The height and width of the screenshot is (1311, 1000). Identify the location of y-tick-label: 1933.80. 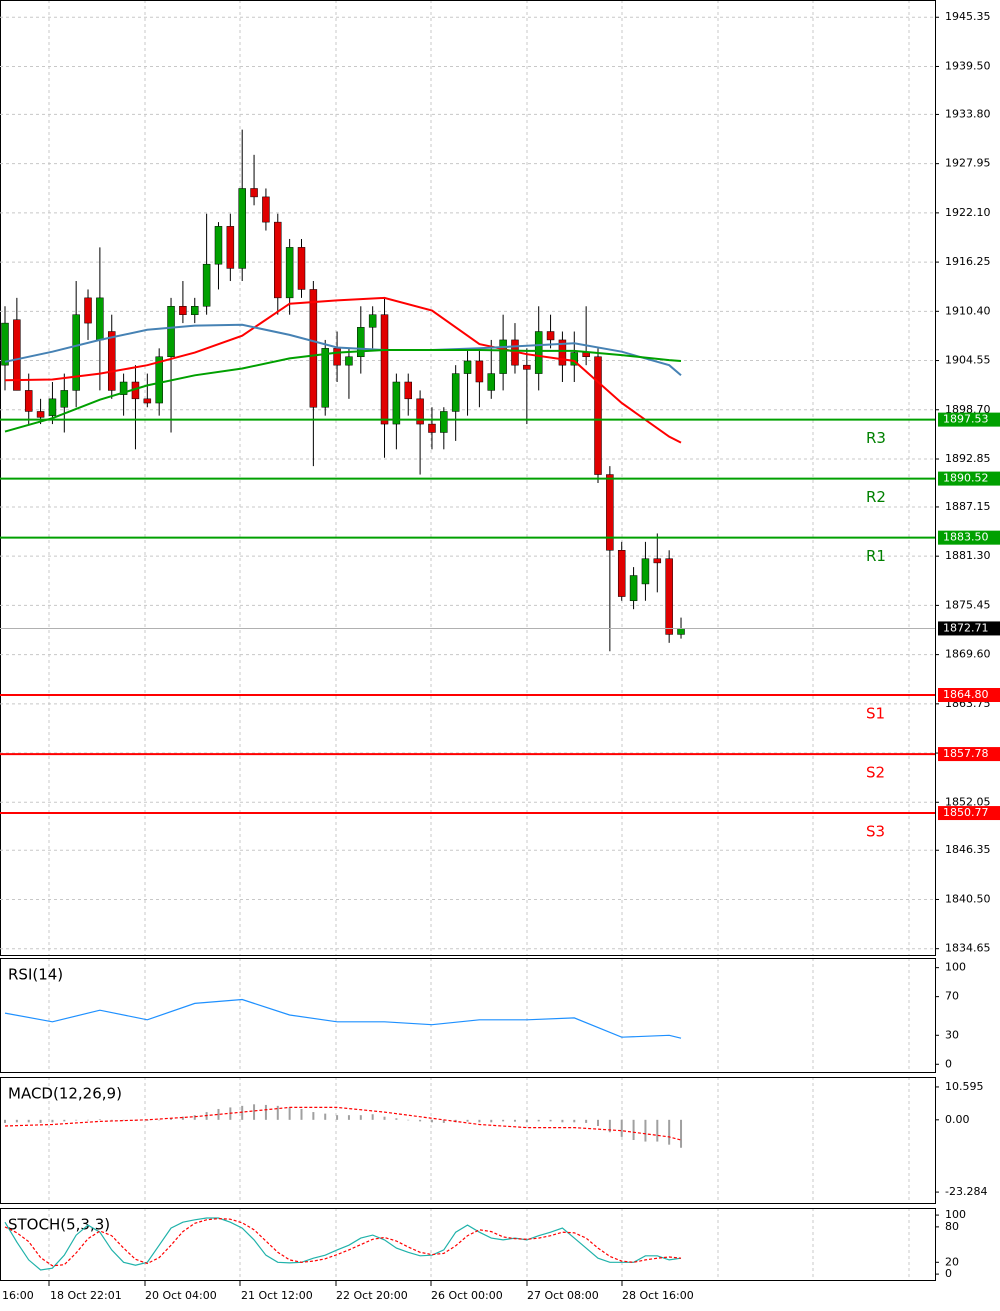
(968, 113).